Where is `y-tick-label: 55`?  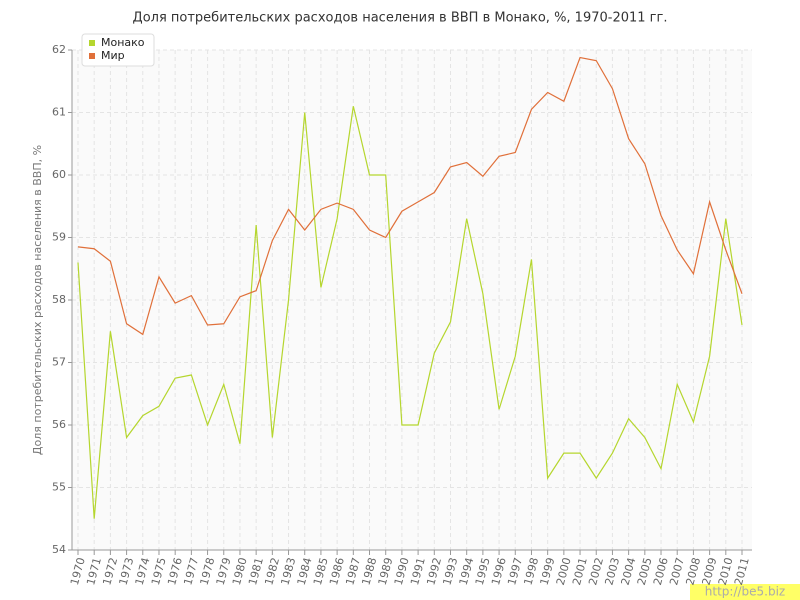 y-tick-label: 55 is located at coordinates (59, 487).